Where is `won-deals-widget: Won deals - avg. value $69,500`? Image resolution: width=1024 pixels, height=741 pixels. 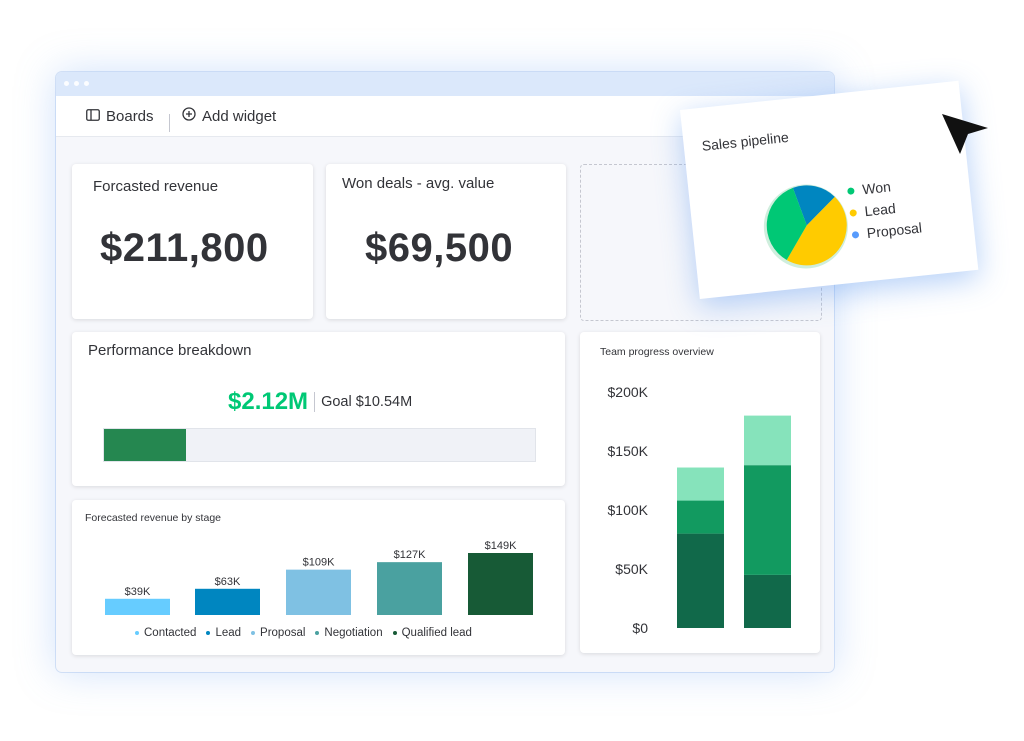
won-deals-widget: Won deals - avg. value $69,500 is located at coordinates (446, 241).